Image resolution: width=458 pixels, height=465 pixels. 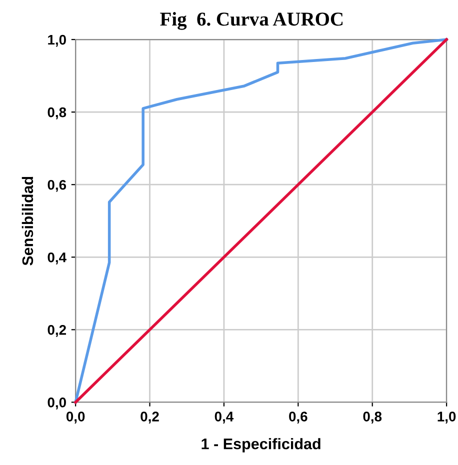 I want to click on y-tick-label: 0,6, so click(x=57, y=186).